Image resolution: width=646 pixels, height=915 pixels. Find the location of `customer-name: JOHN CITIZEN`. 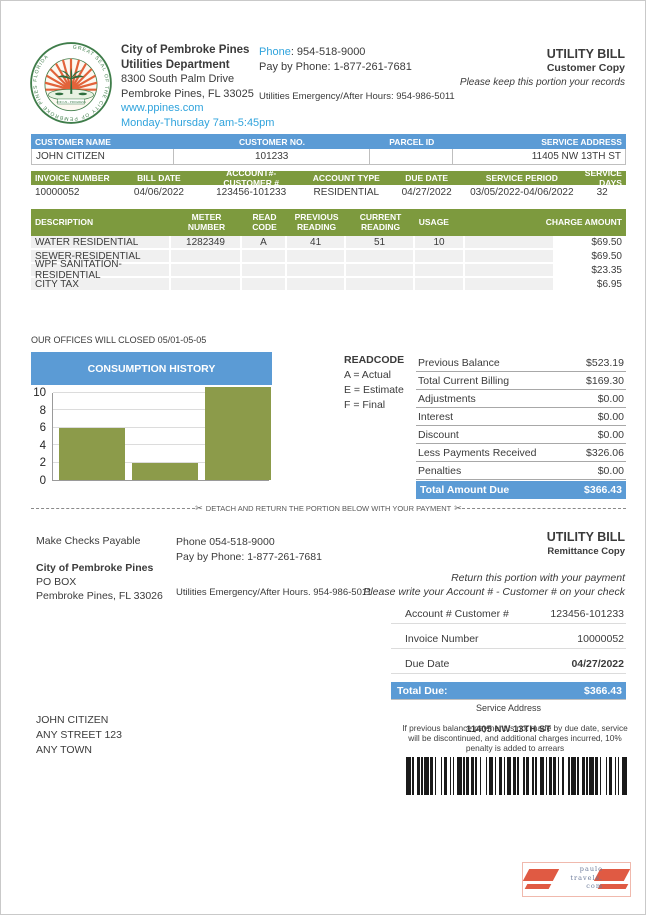

customer-name: JOHN CITIZEN is located at coordinates (103, 156).